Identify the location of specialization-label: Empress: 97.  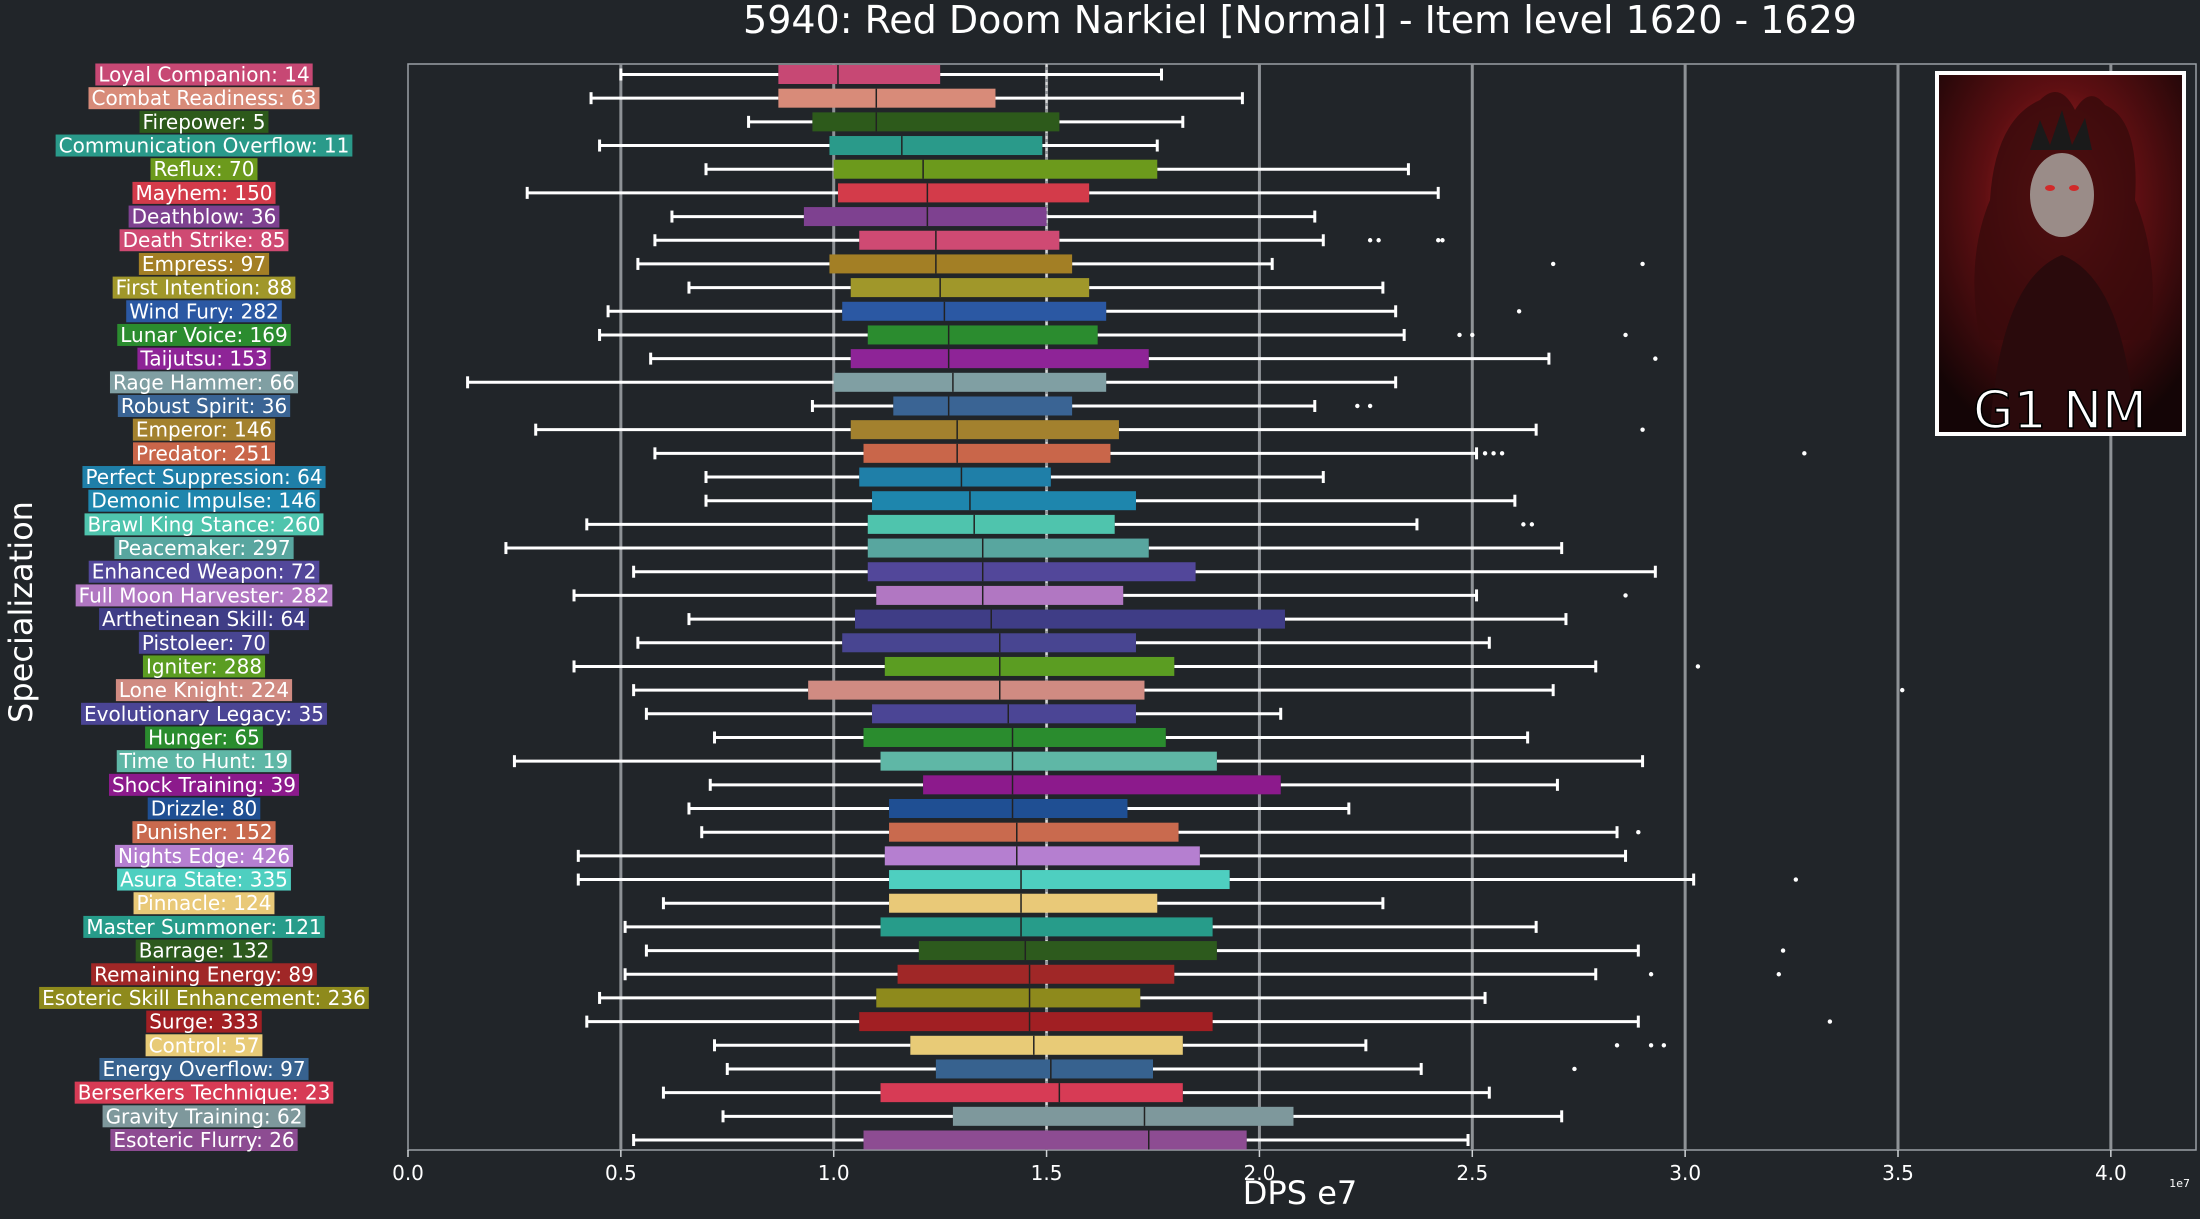
(204, 264).